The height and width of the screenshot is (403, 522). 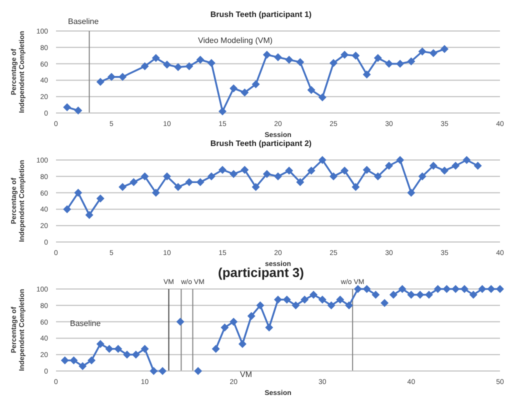 I want to click on chart-title: Brush Teeth (participant 2), so click(x=261, y=144).